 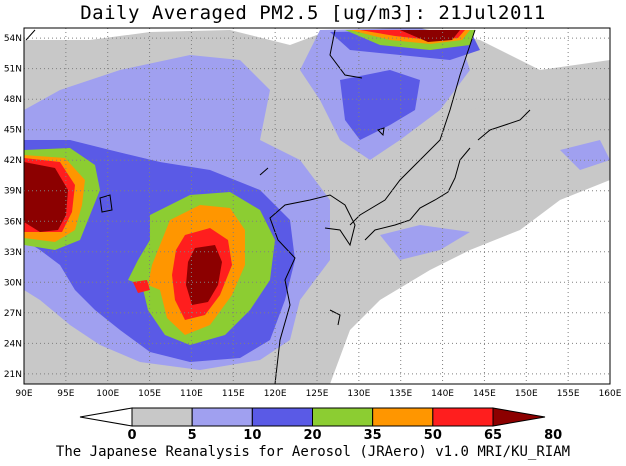 I want to click on lat-tick-label: 30N, so click(x=13, y=283).